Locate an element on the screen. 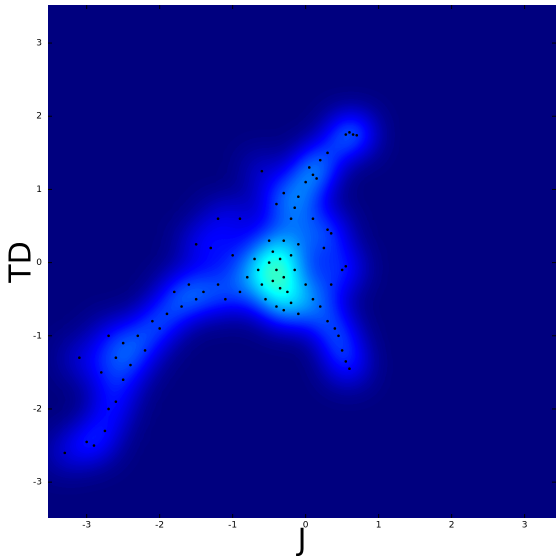  y-tick-label: 1 is located at coordinates (39, 190).